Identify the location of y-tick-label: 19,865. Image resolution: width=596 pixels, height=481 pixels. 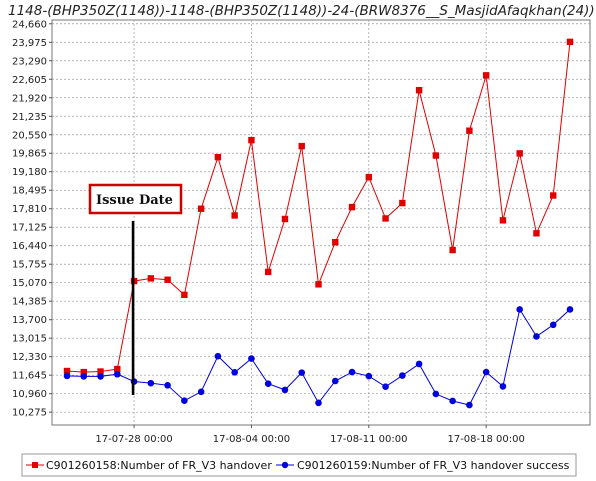
(29, 154).